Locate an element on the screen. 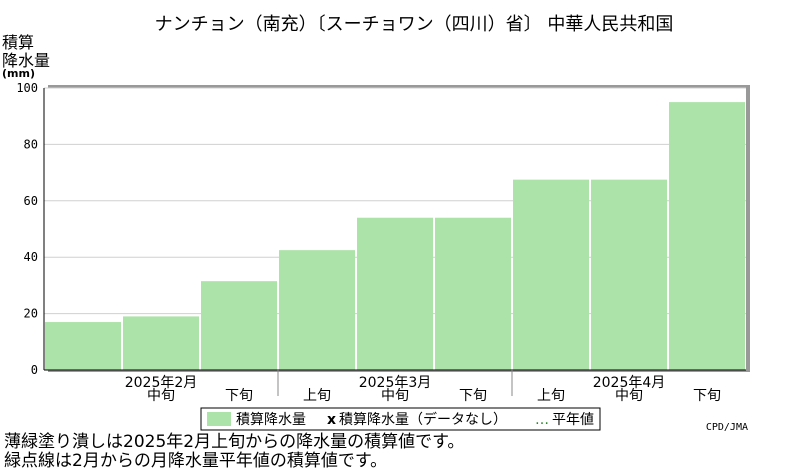 The height and width of the screenshot is (470, 800). x-month-label: 2025年3月 is located at coordinates (395, 383).